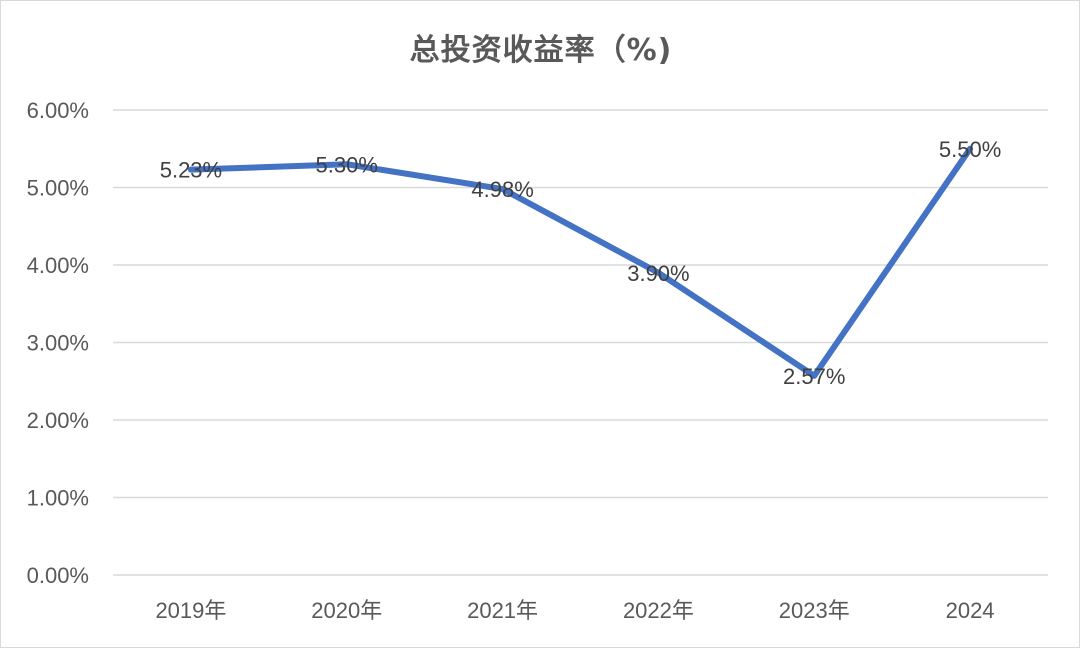 The image size is (1080, 649). I want to click on y-tick-label: 3.00%, so click(58, 343).